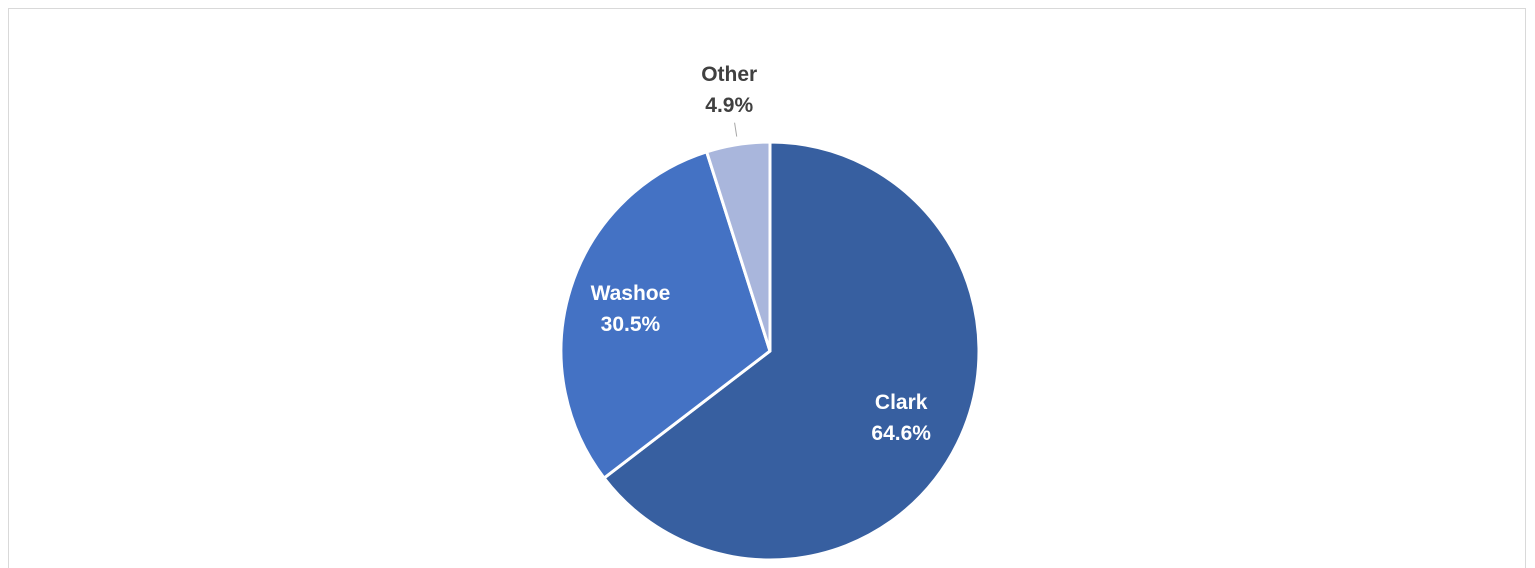  Describe the element at coordinates (729, 74) in the screenshot. I see `slice-label-other: Other` at that location.